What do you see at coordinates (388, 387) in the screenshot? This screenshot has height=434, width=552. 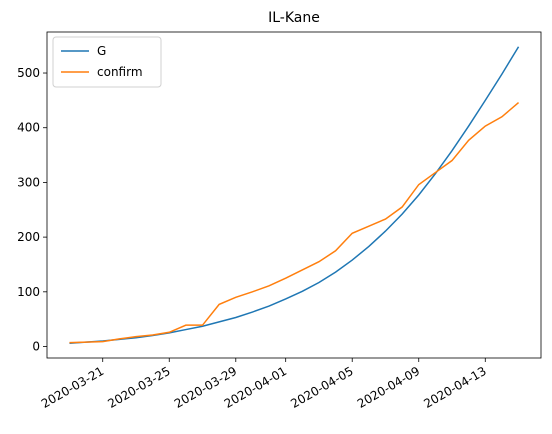 I see `x-tick-label: 2020-04-09` at bounding box center [388, 387].